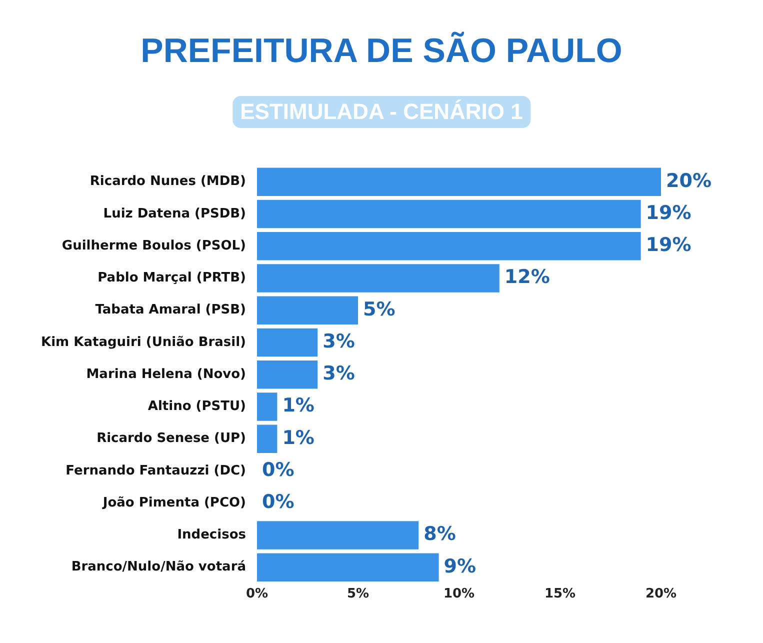 Image resolution: width=763 pixels, height=643 pixels. Describe the element at coordinates (174, 502) in the screenshot. I see `y-tick-label: João Pimenta (PCO)` at that location.